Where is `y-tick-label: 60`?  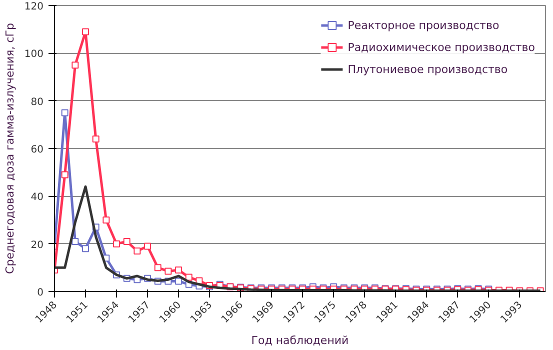 y-tick-label: 60 is located at coordinates (37, 150).